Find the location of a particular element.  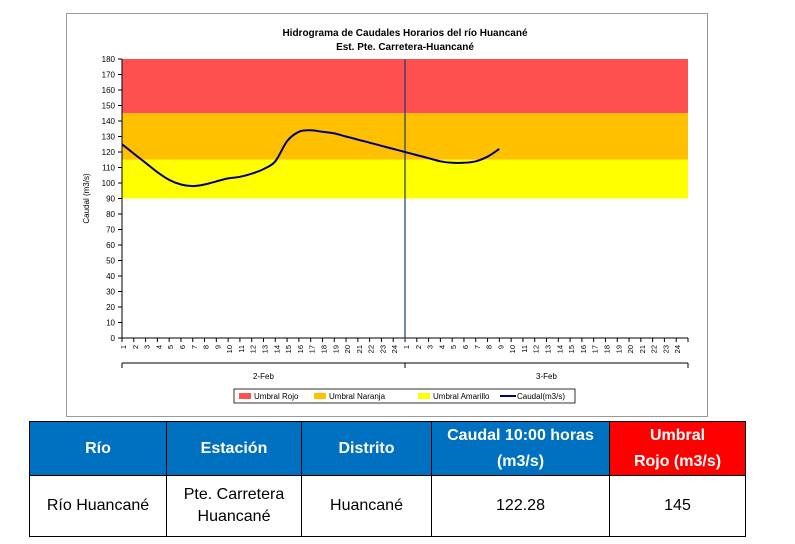

cell-caudal: 122.28 is located at coordinates (520, 506).